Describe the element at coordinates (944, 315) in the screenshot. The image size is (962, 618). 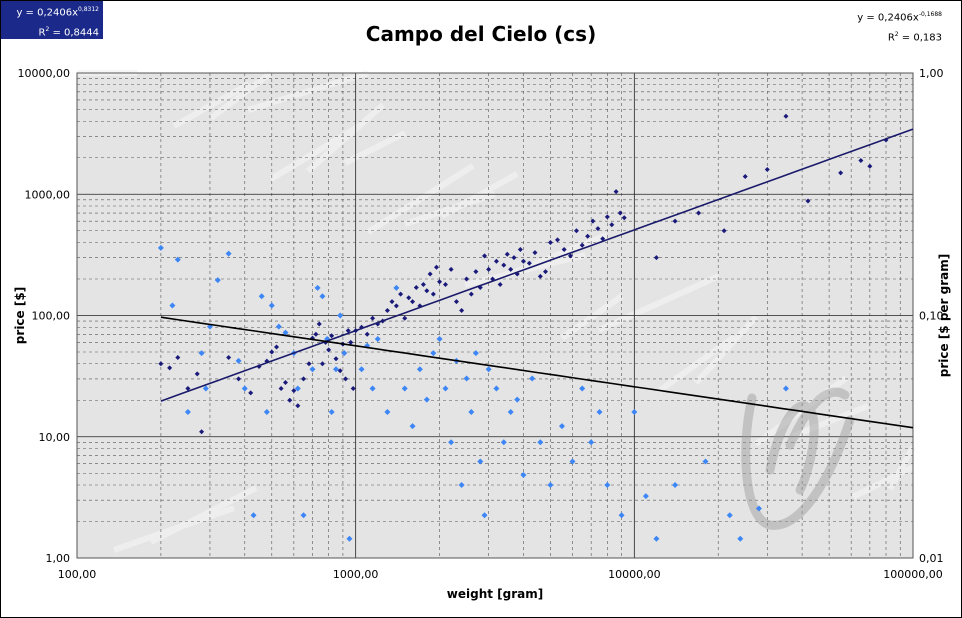
I see `y2-axis-label: price [$ per gram]` at that location.